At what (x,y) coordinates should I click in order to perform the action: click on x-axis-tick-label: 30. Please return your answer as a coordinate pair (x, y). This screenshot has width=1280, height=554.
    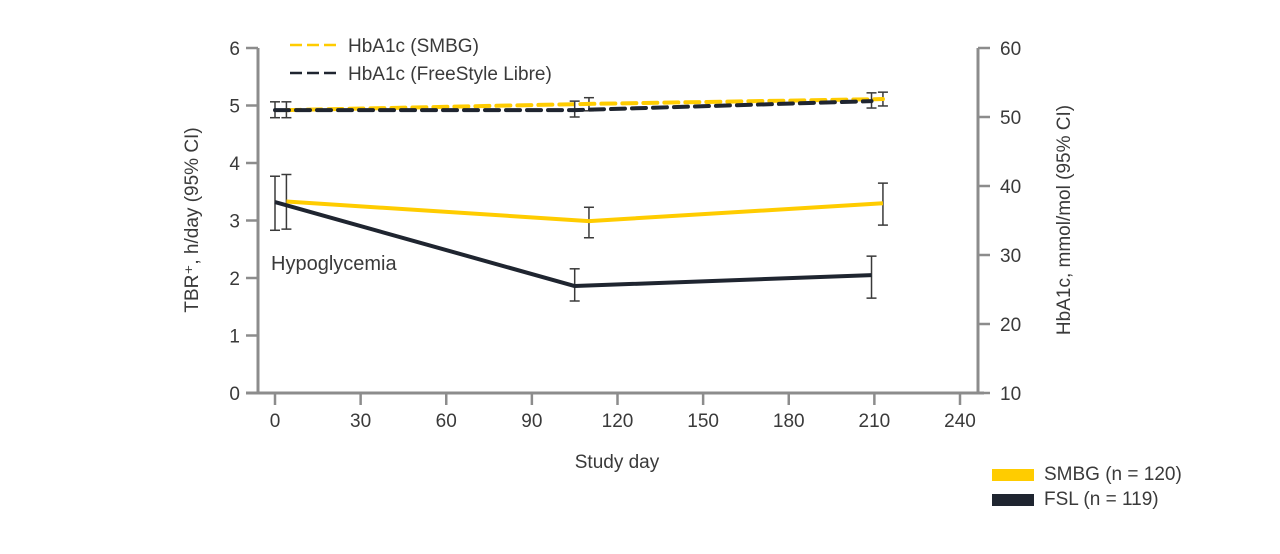
    Looking at the image, I should click on (360, 421).